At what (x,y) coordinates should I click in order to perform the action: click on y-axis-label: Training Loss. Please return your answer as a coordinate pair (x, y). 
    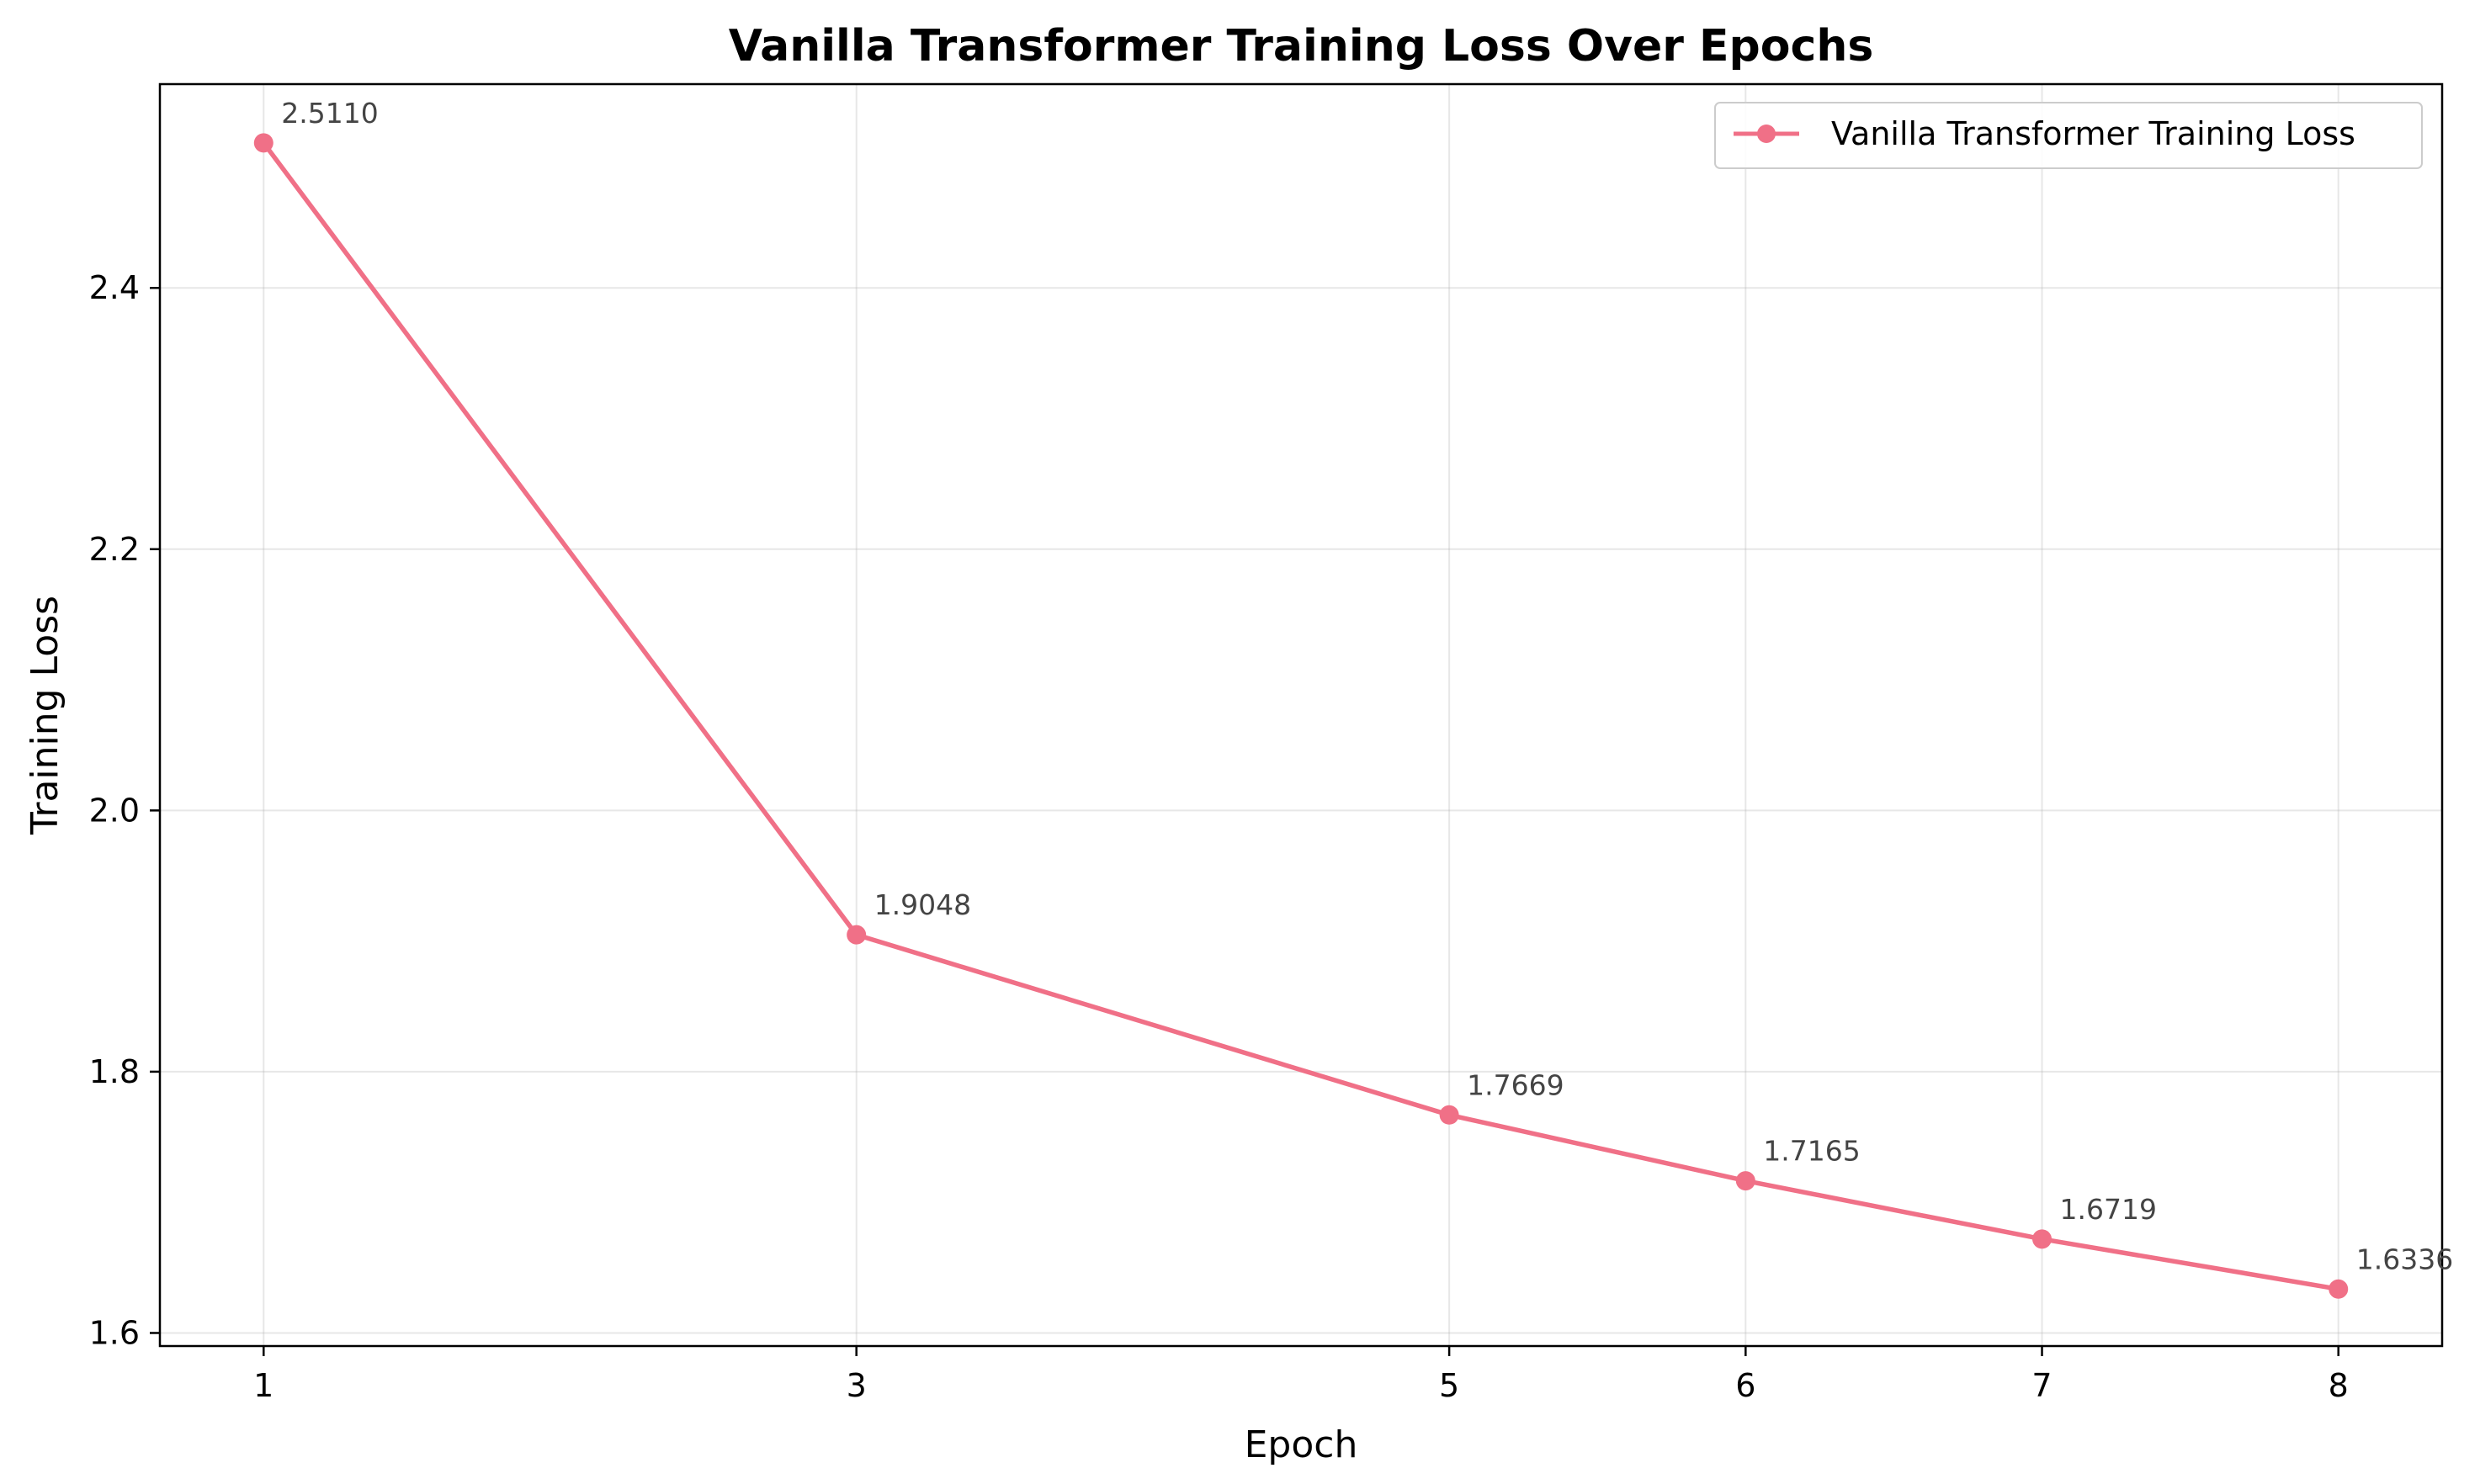
    Looking at the image, I should click on (45, 715).